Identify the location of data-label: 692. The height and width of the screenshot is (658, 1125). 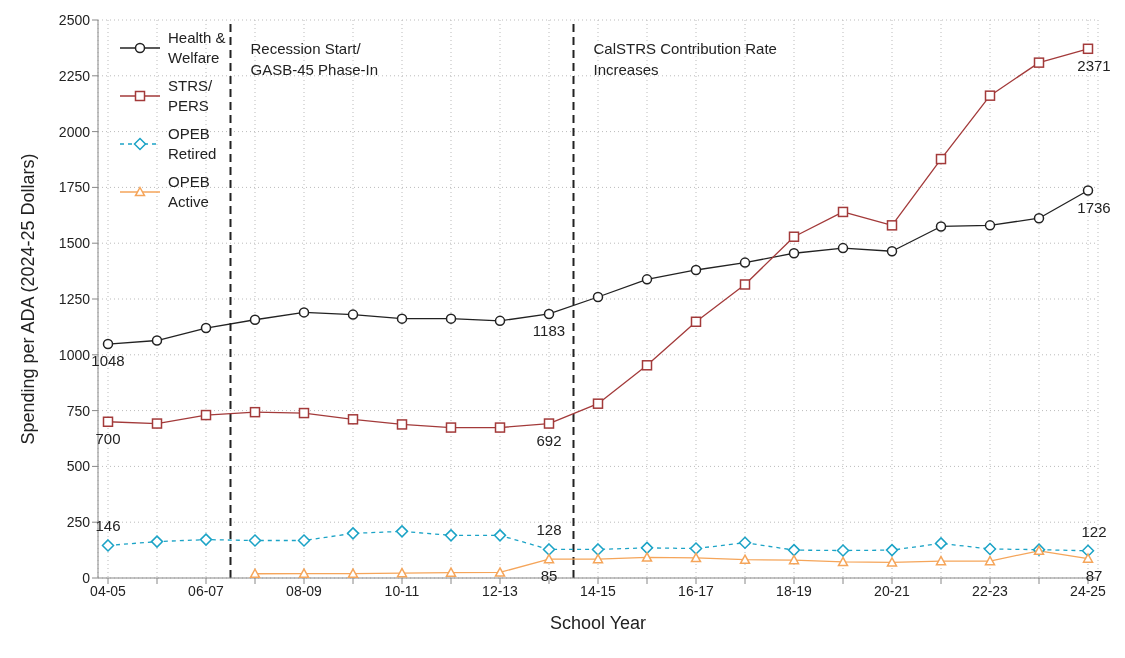
(549, 440).